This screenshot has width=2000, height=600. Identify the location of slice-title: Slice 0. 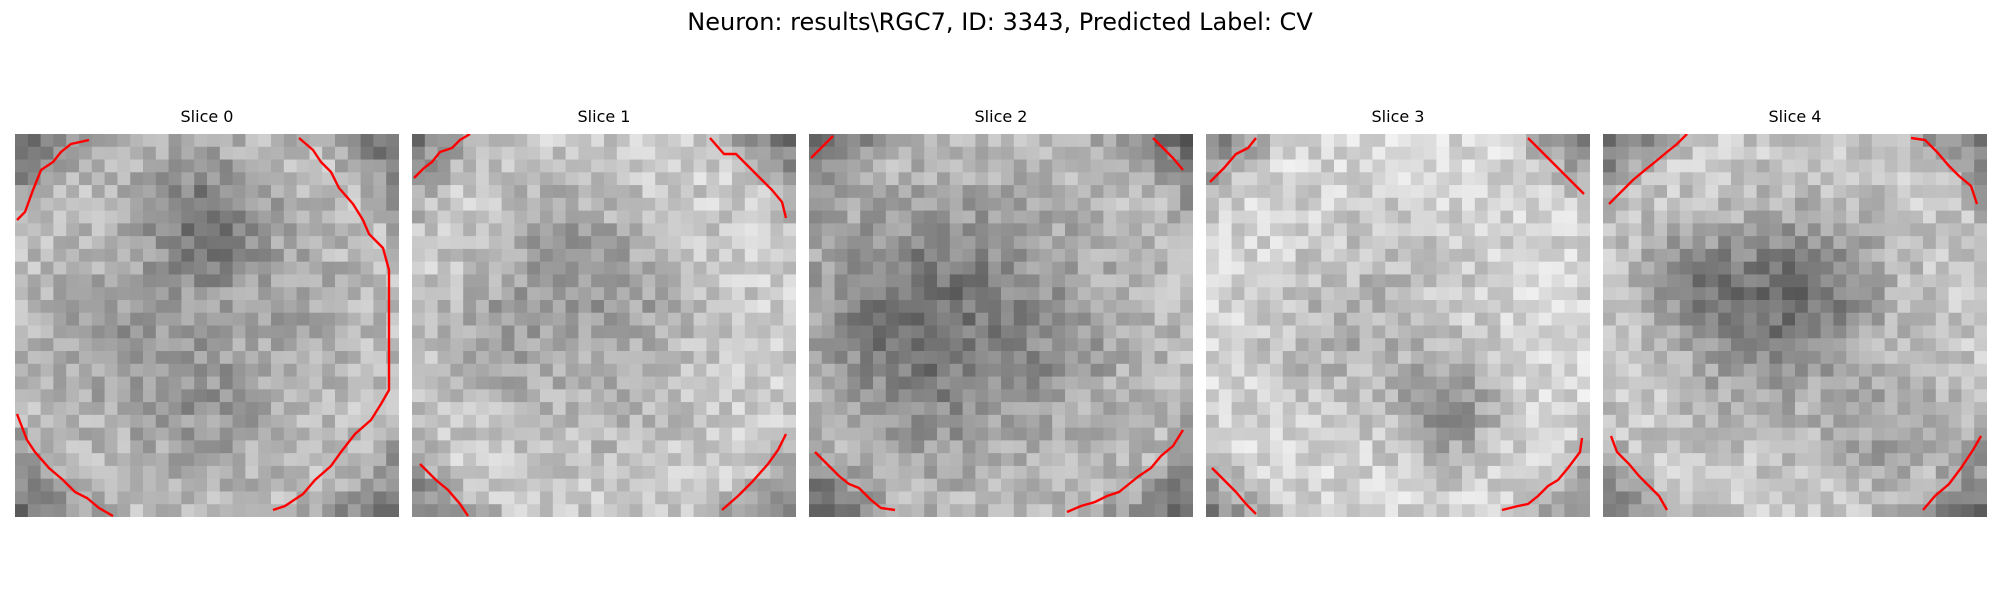
(207, 116).